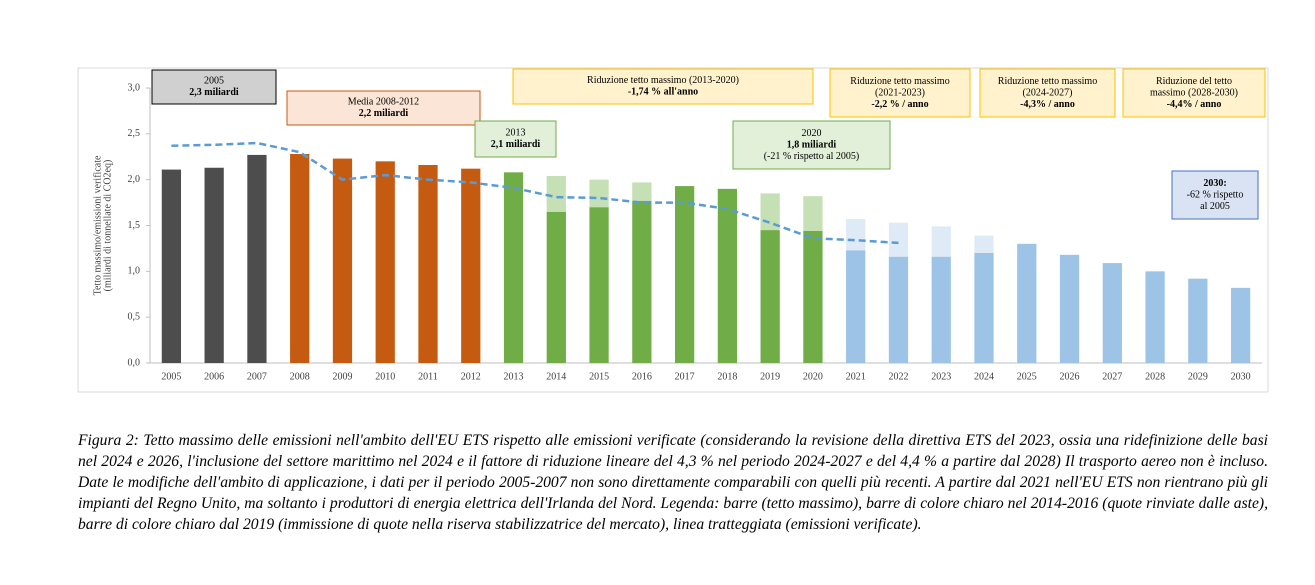  What do you see at coordinates (813, 376) in the screenshot?
I see `x-tick-label: 2020` at bounding box center [813, 376].